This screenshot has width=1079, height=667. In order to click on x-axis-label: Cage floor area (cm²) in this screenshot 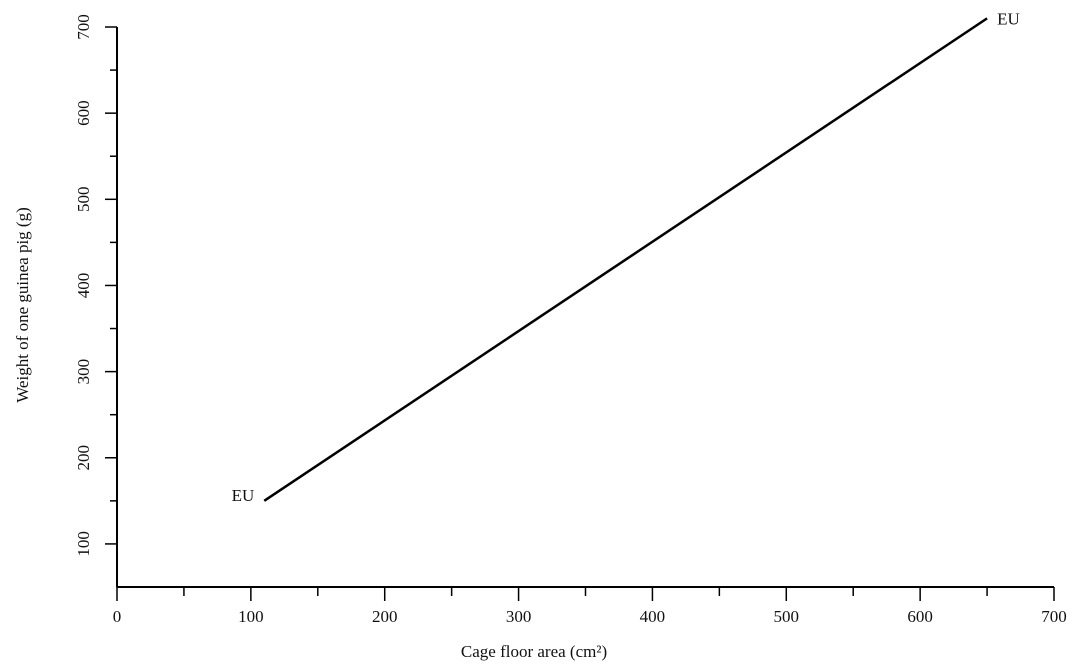, I will do `click(534, 651)`.